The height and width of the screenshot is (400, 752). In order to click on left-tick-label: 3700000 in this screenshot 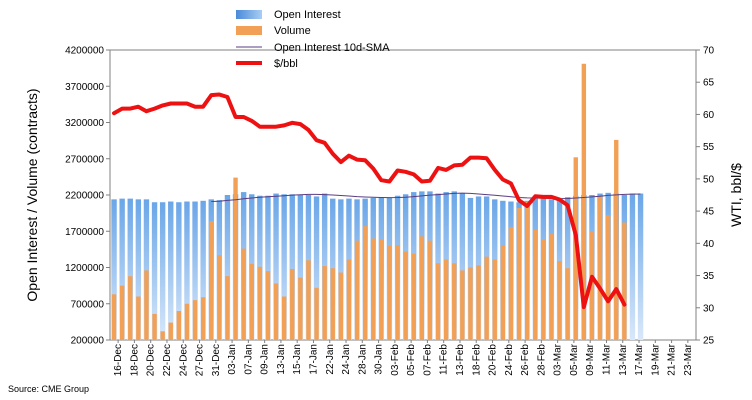, I will do `click(84, 87)`.